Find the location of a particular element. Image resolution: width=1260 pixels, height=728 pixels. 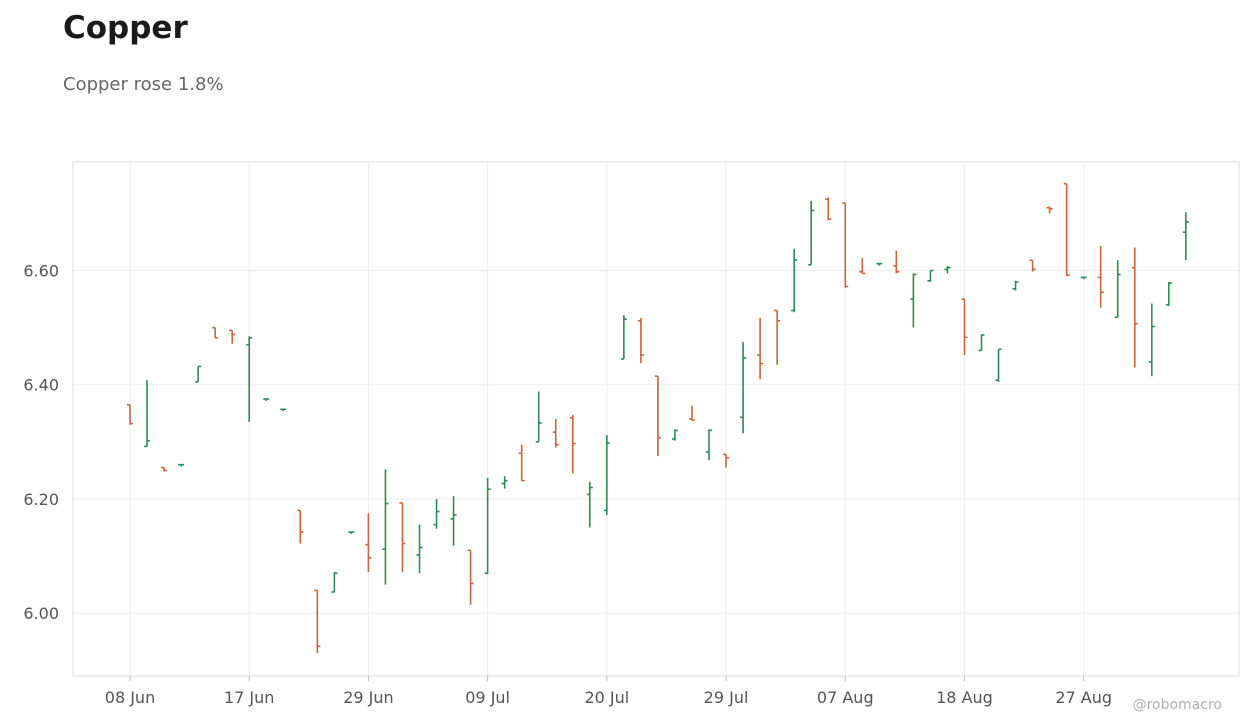

x-tick-label: 08 Jun is located at coordinates (130, 697).